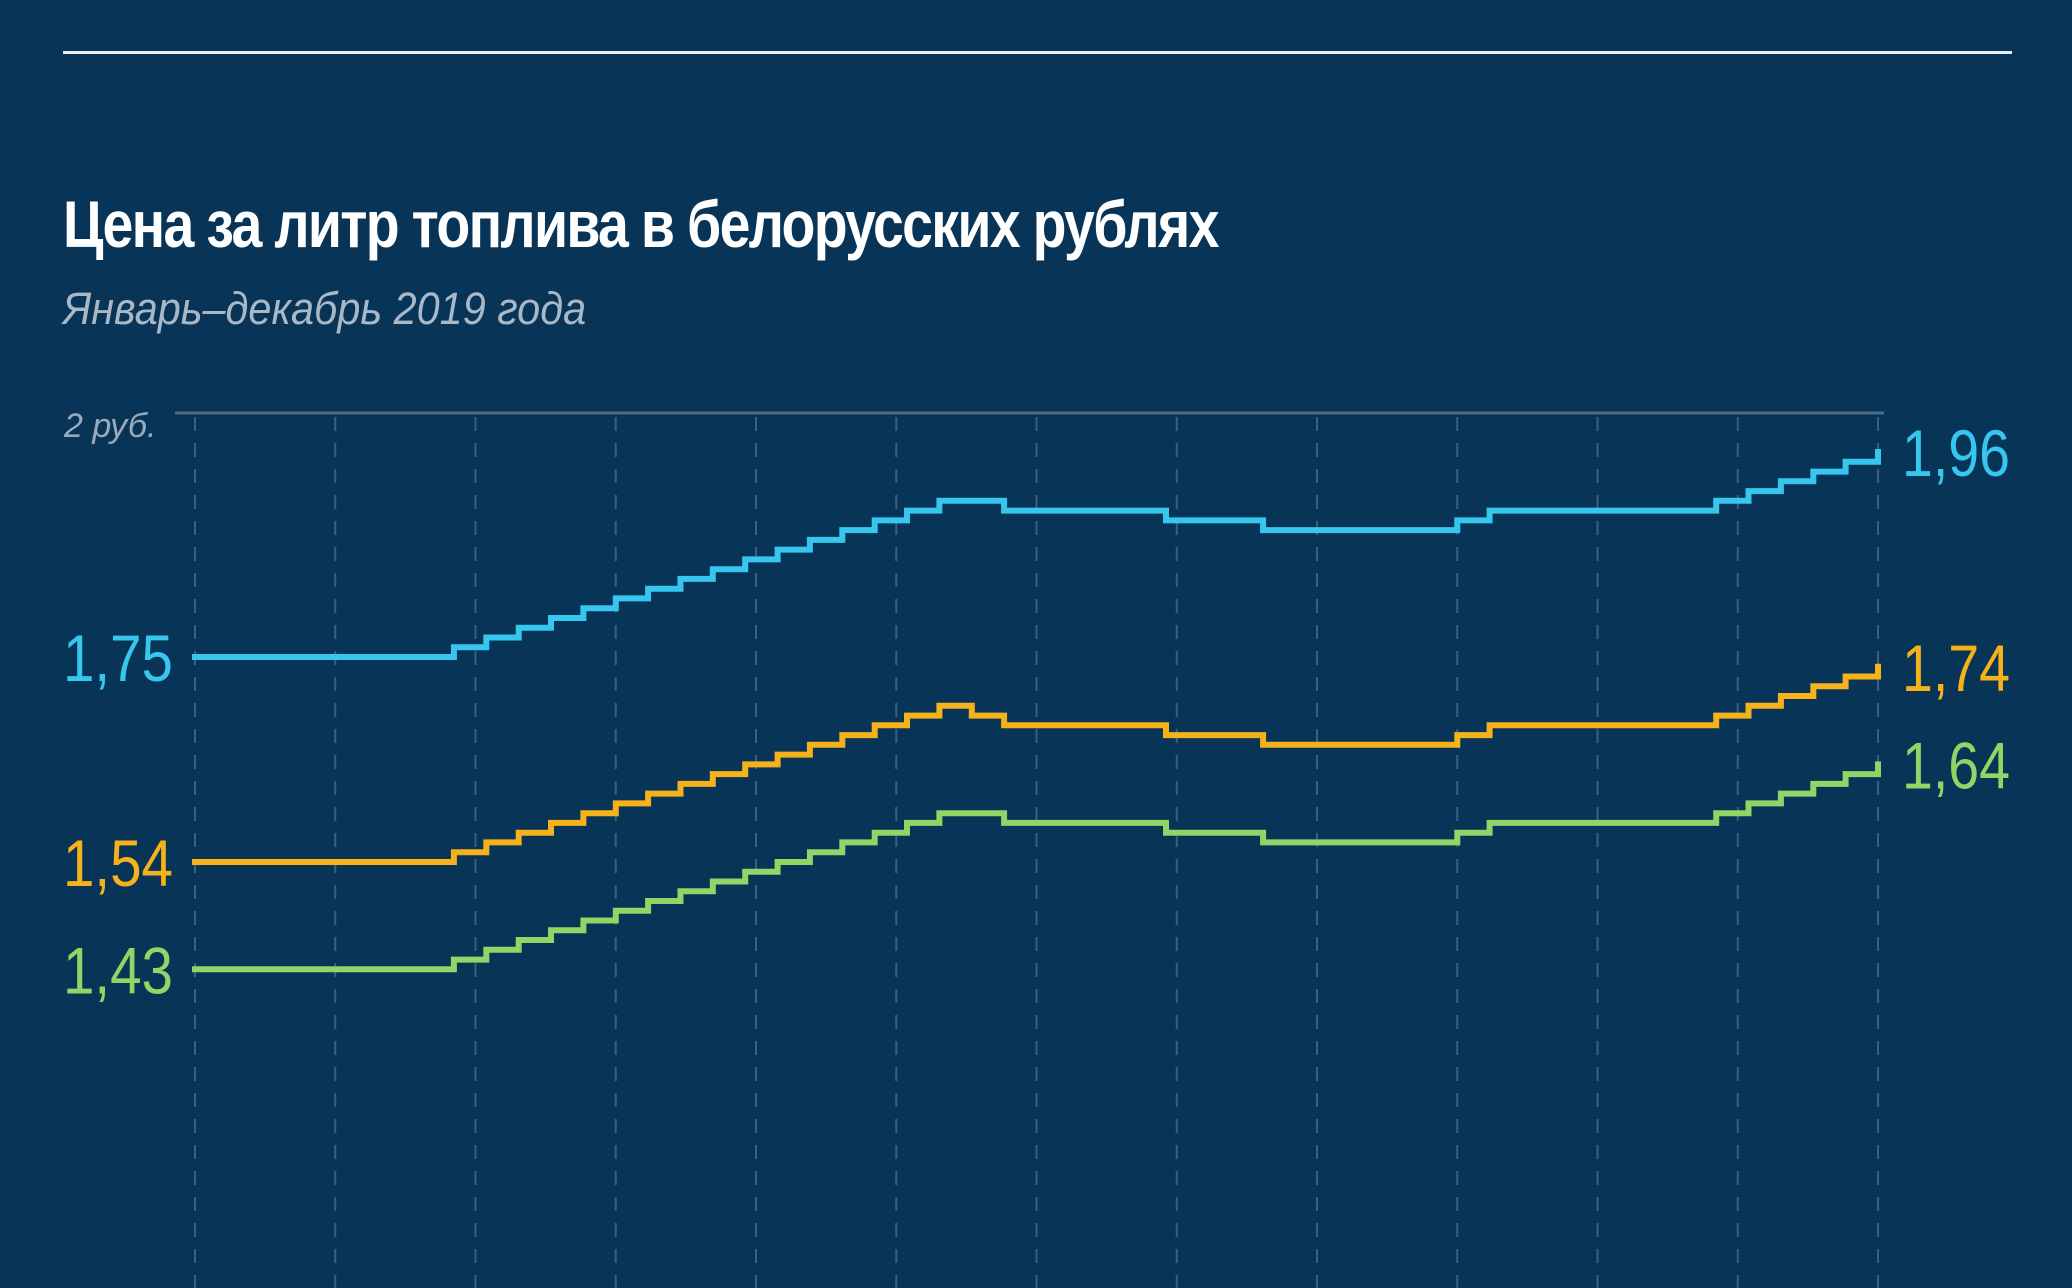  I want to click on series-start-label-1: 1,75, so click(118, 658).